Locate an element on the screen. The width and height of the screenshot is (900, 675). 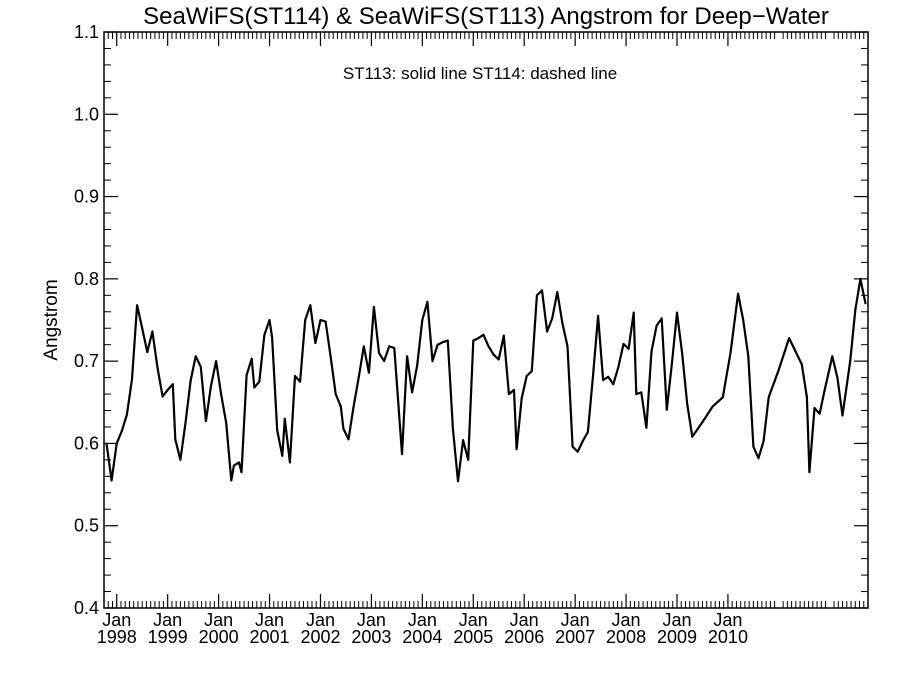
x-tick-year-label: 1998 is located at coordinates (117, 637).